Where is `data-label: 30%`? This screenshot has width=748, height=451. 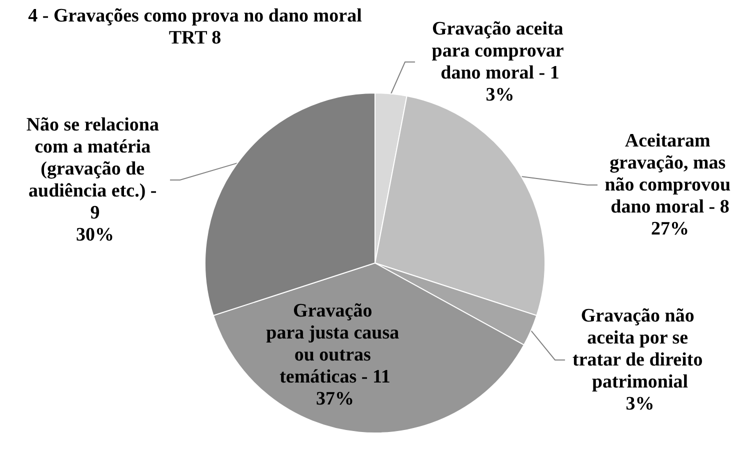 data-label: 30% is located at coordinates (95, 235).